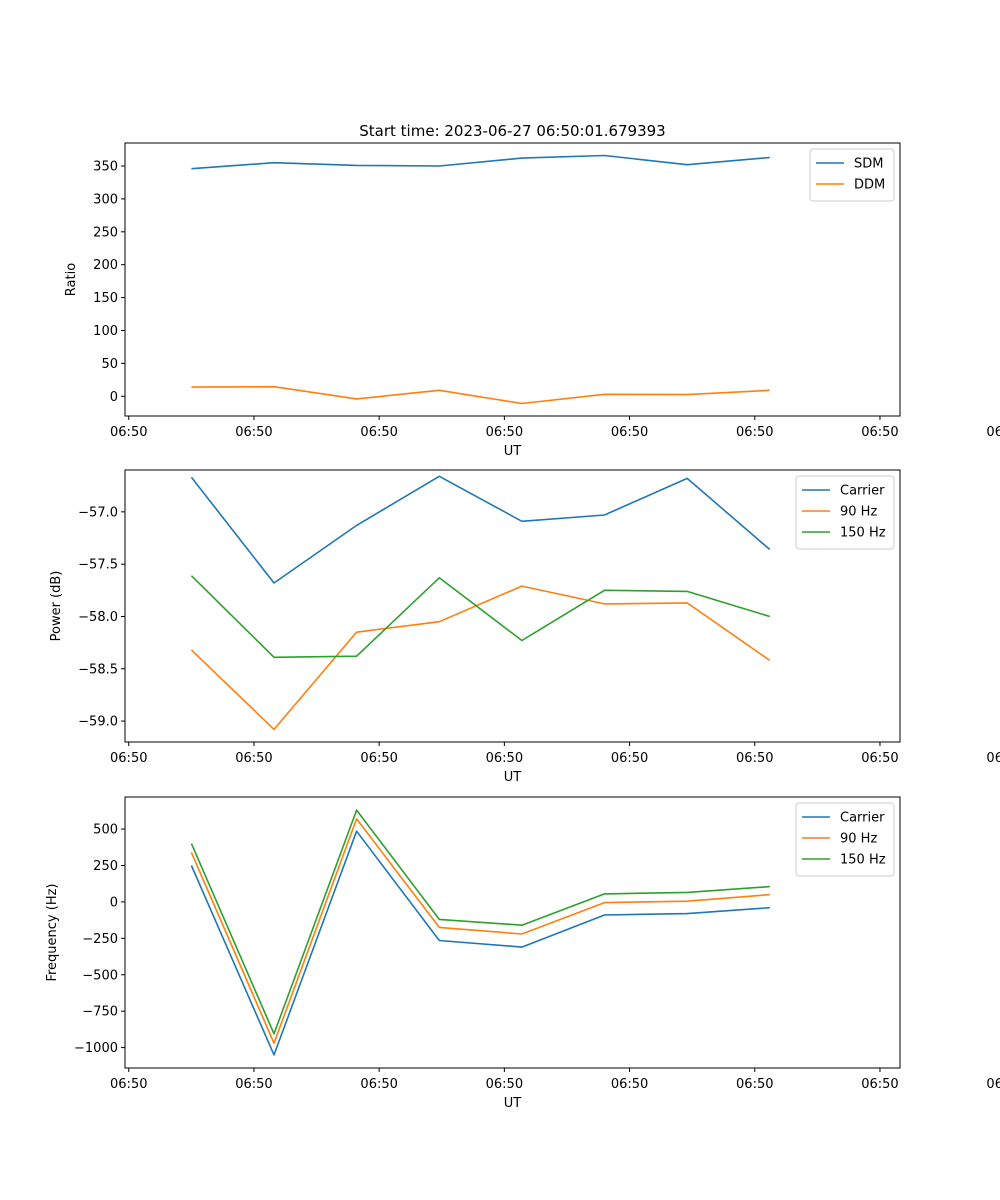 The image size is (1000, 1200). I want to click on y-tick-label: 200, so click(105, 265).